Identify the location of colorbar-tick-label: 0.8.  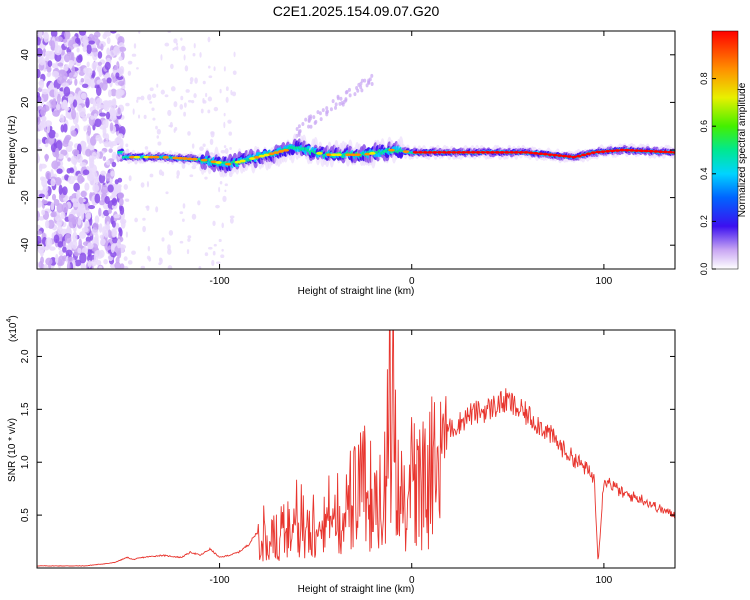
(704, 78).